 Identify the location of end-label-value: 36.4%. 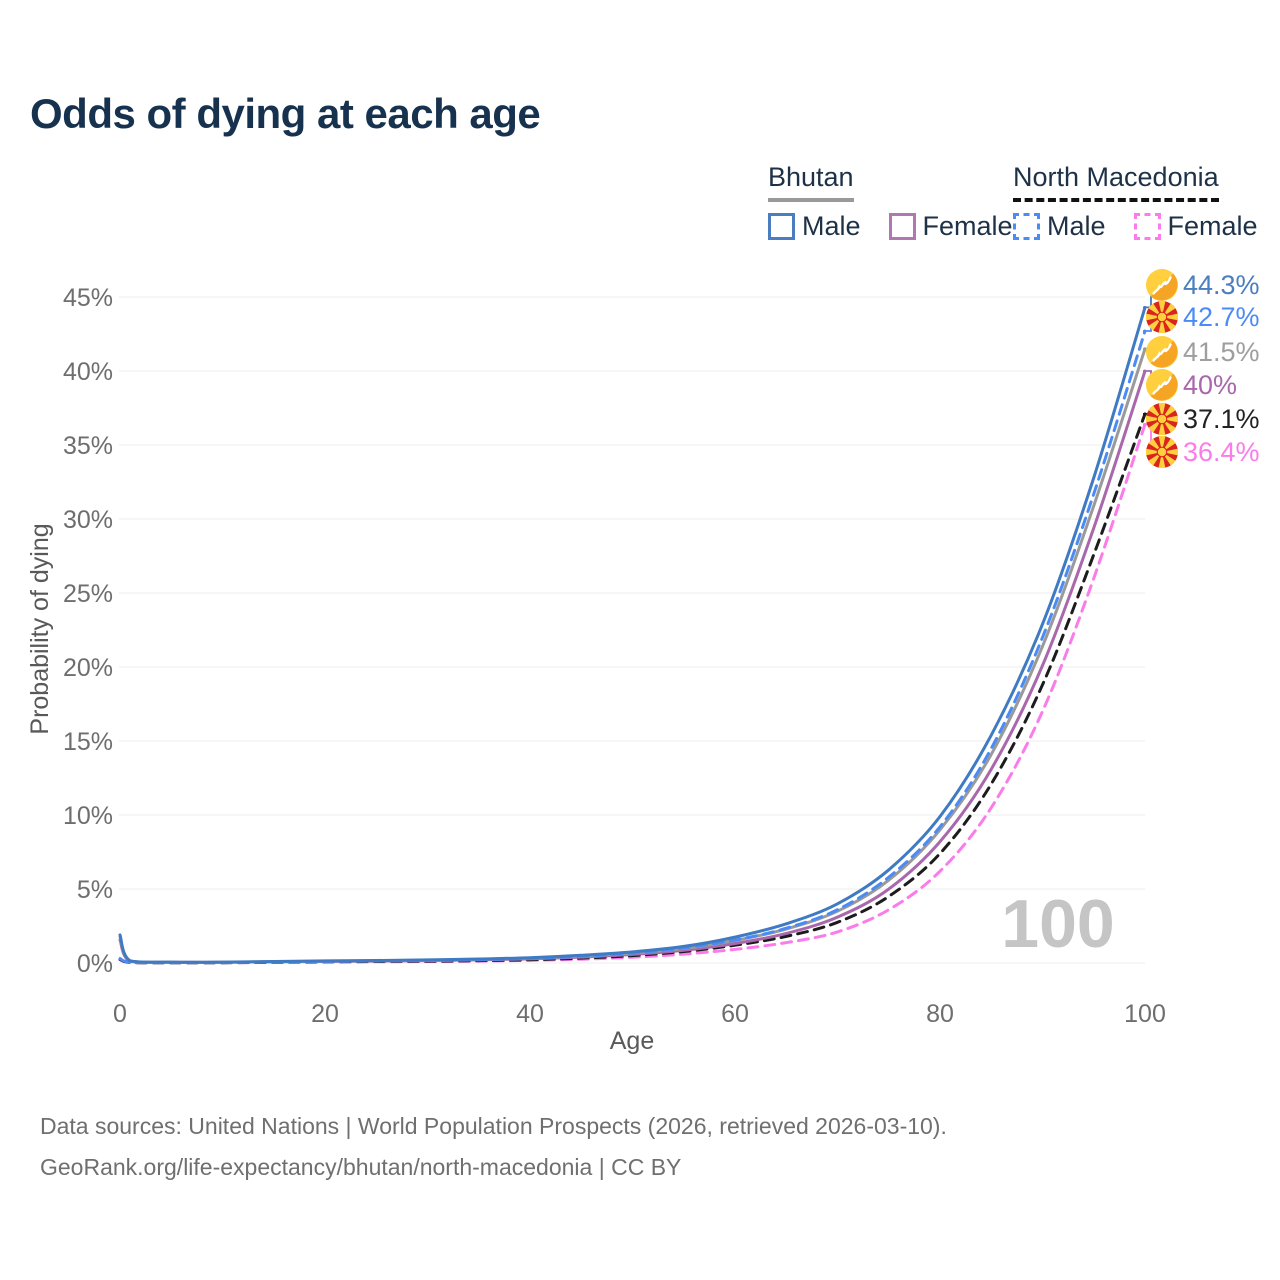
(1221, 451).